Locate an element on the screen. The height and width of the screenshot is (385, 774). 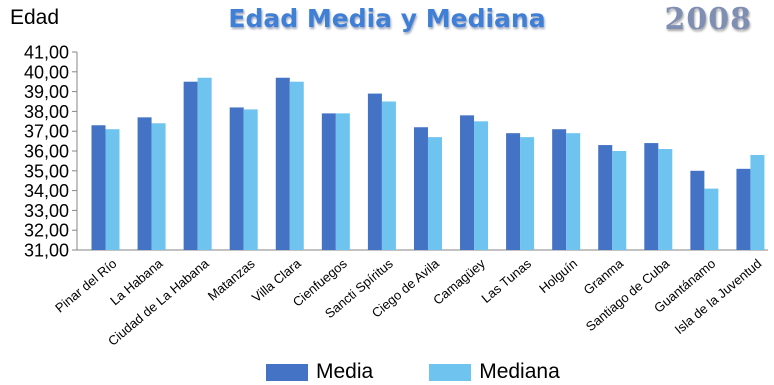
y-axis-title: Edad is located at coordinates (35, 17).